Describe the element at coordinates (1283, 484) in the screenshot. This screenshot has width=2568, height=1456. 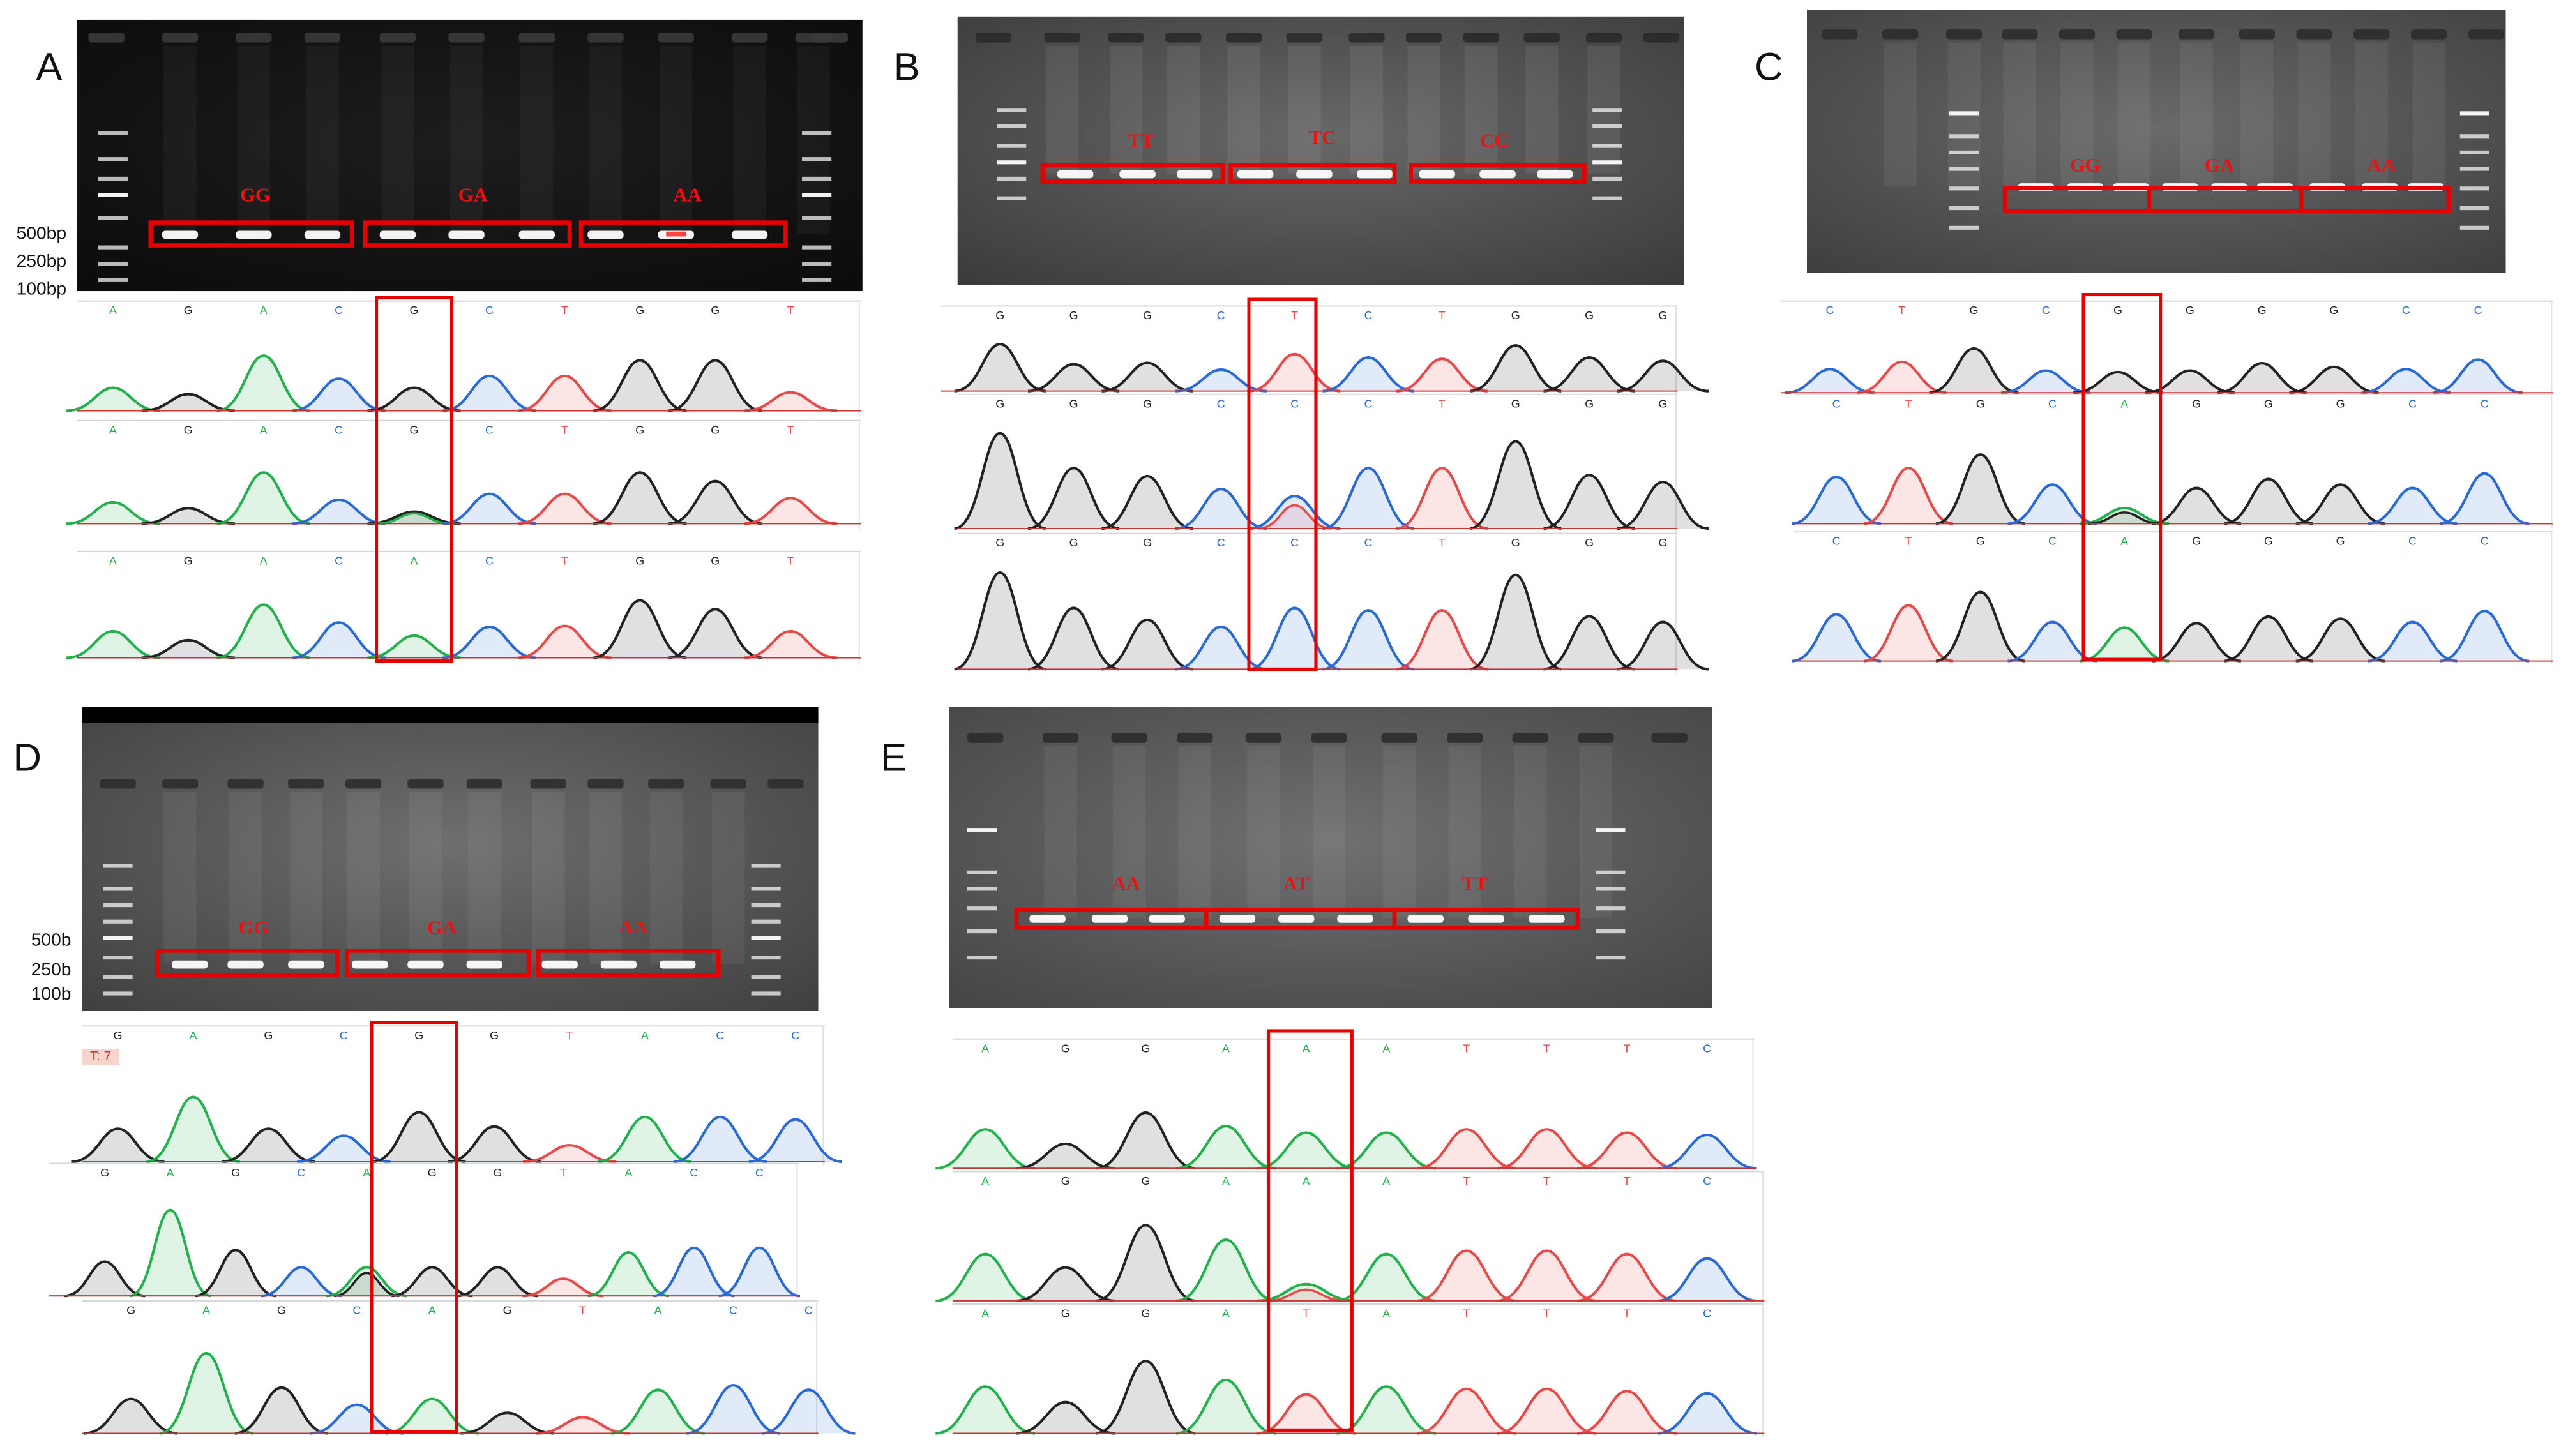
I see `snp-highlight-box-b` at that location.